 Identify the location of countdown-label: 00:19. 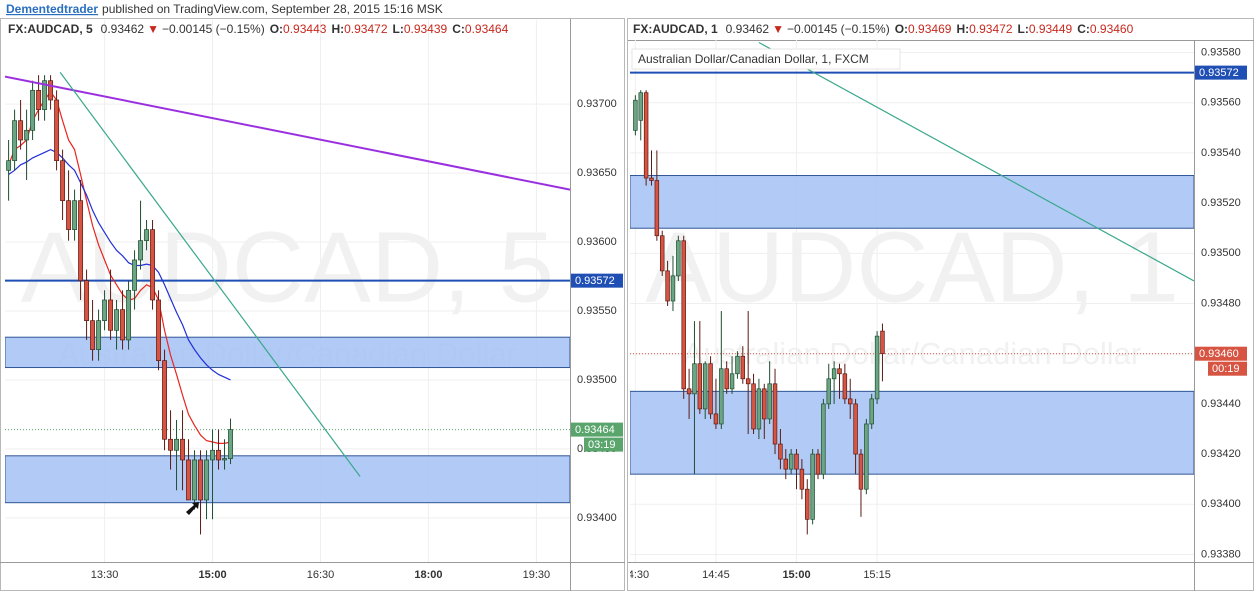
(1226, 369).